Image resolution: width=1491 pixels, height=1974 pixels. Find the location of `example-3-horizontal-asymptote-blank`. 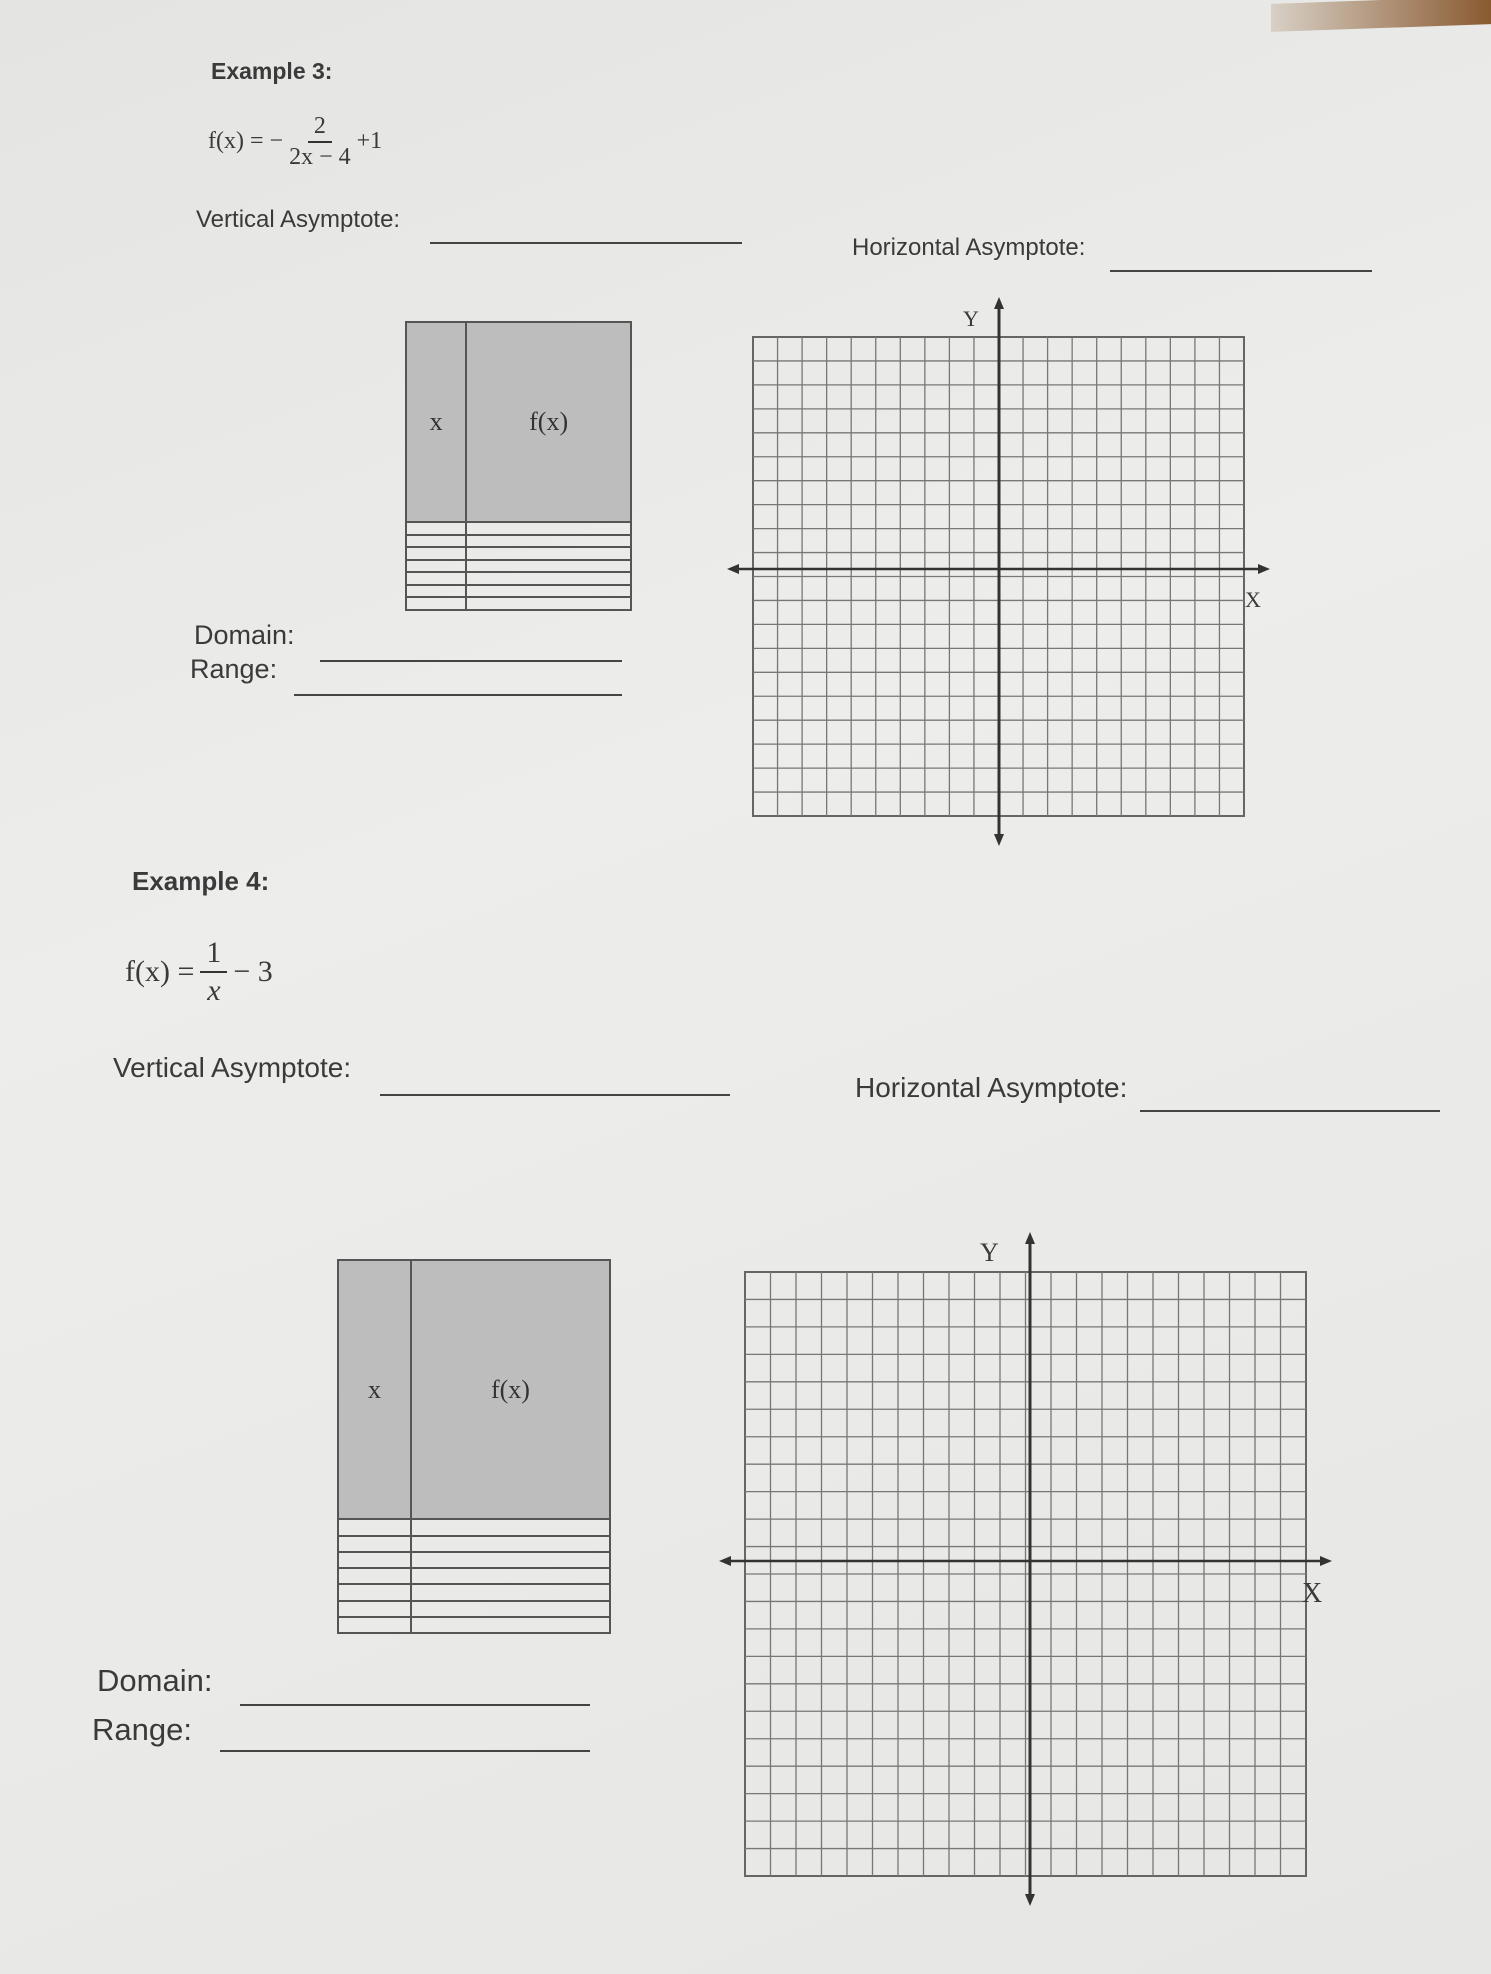

example-3-horizontal-asymptote-blank is located at coordinates (1241, 271).